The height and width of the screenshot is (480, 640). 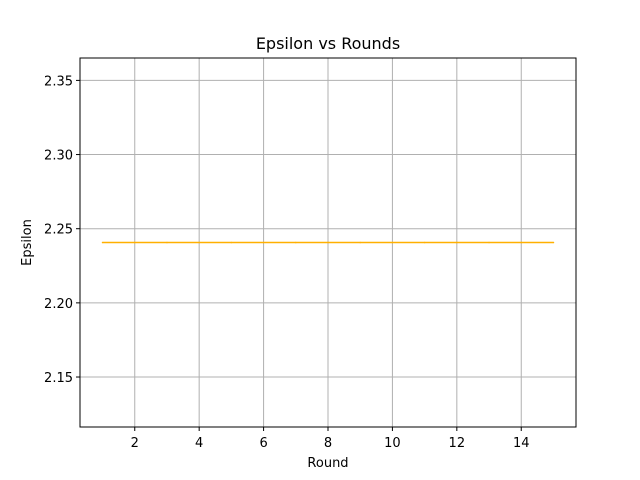 I want to click on x-tick-label: 2, so click(x=135, y=443).